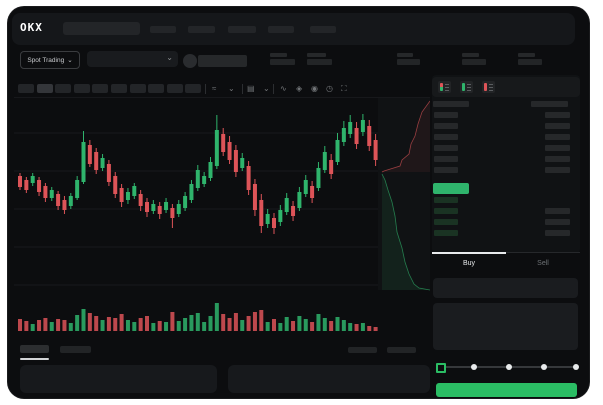 The width and height of the screenshot is (603, 405). Describe the element at coordinates (273, 89) in the screenshot. I see `toolbar-divider` at that location.